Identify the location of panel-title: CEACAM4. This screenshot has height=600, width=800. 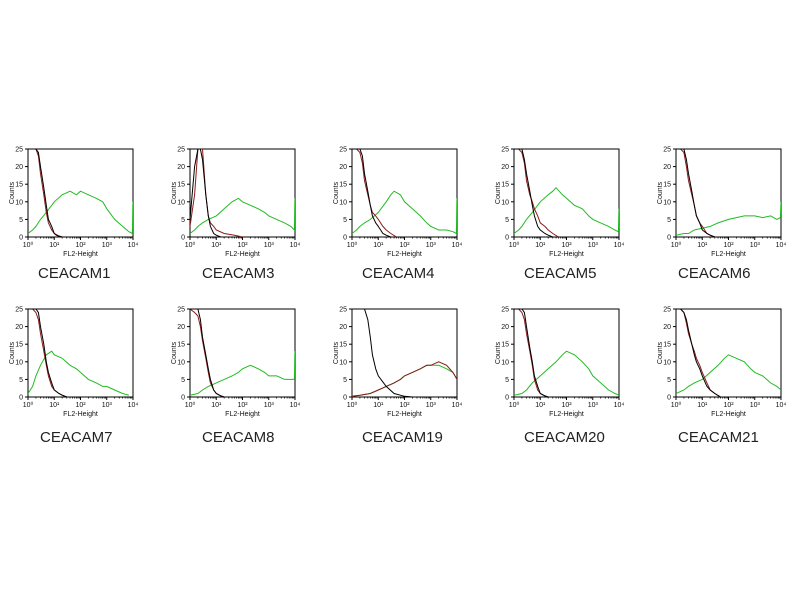
(398, 273).